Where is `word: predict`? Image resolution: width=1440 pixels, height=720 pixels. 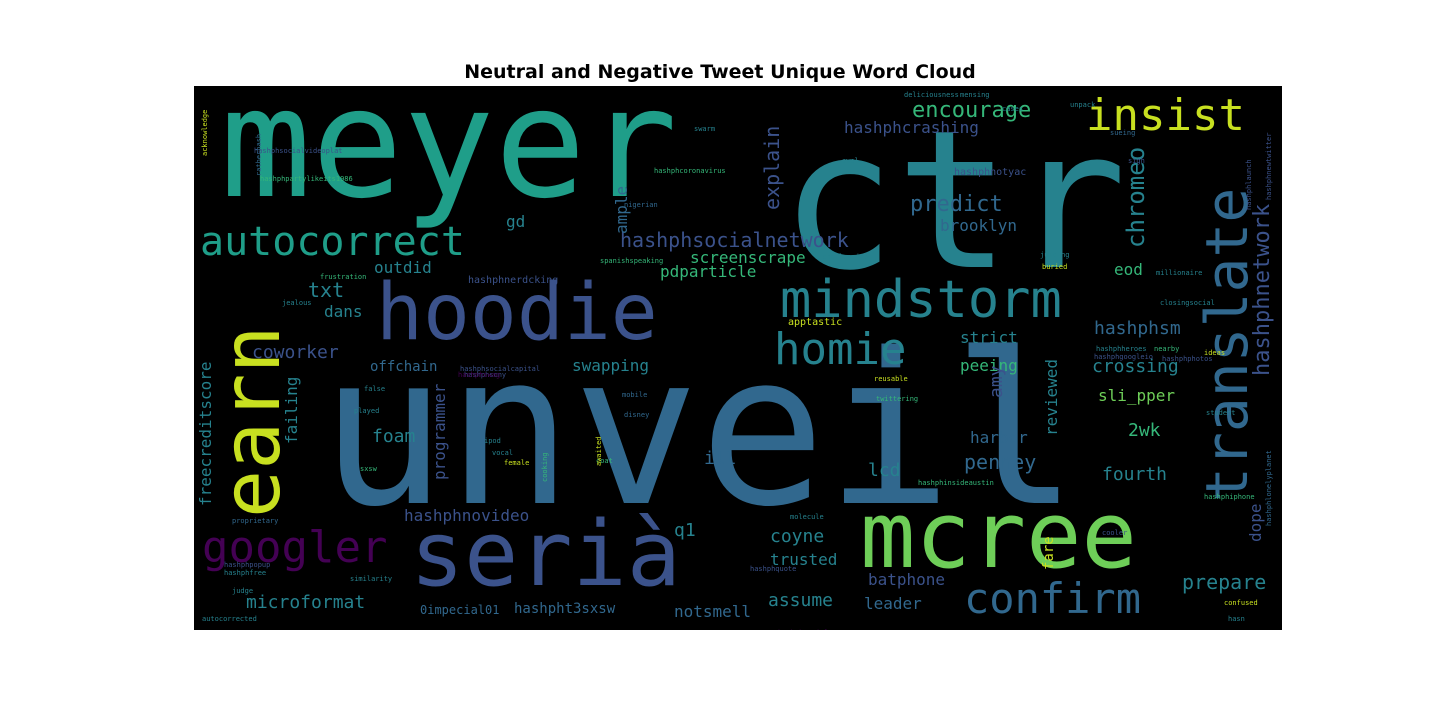
word: predict is located at coordinates (956, 204).